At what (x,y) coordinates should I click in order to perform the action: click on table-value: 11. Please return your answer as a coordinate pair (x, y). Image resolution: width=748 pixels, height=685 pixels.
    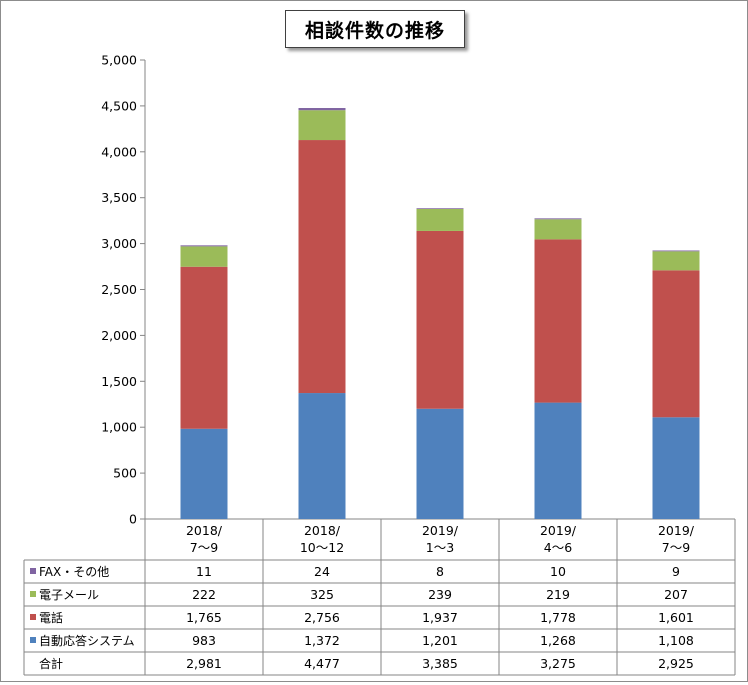
    Looking at the image, I should click on (204, 571).